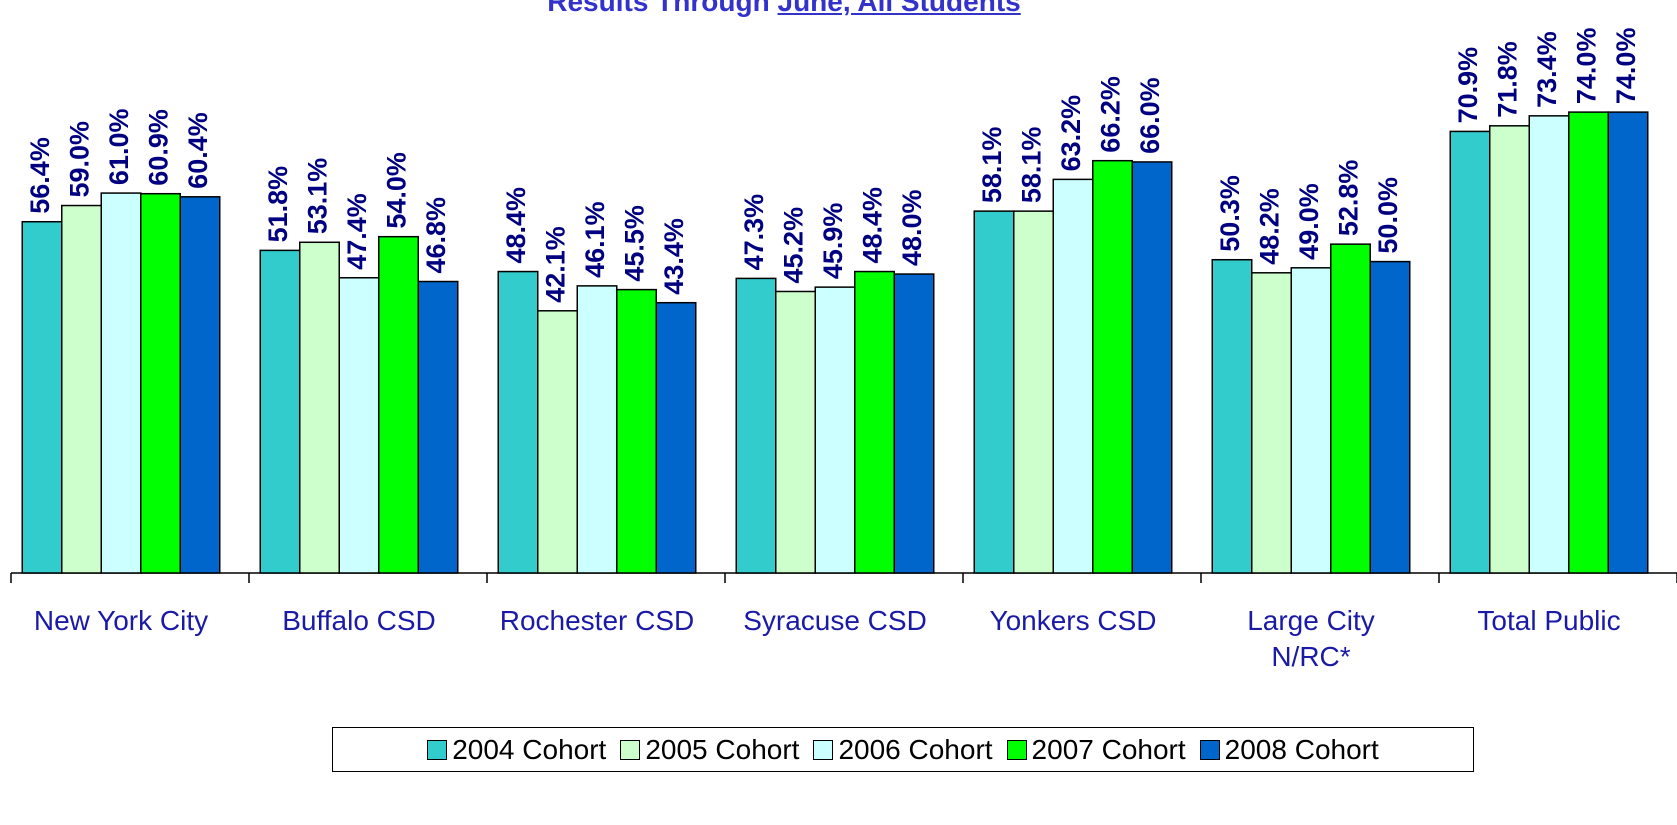  I want to click on data-label: 43.4%, so click(674, 256).